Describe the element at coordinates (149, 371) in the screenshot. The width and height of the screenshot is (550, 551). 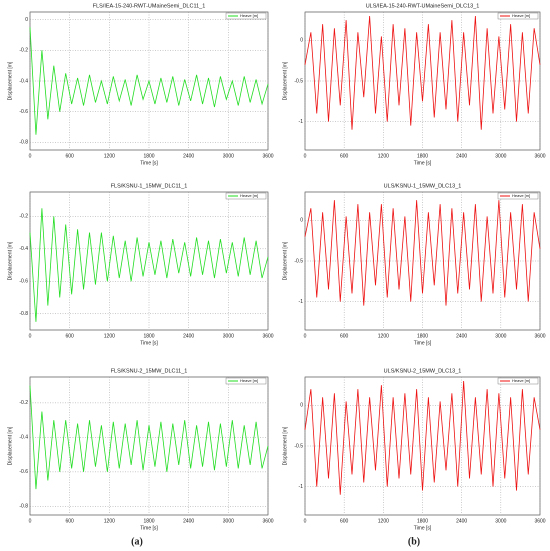
I see `chart-title: FLS/KSNU-2_15MW_DLC11_1` at that location.